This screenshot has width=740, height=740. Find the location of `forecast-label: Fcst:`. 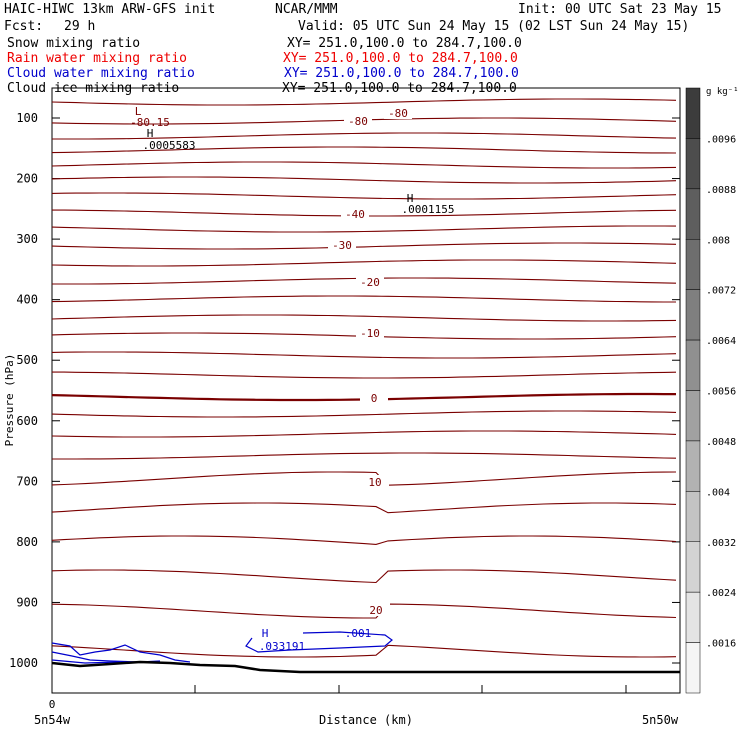

forecast-label: Fcst: is located at coordinates (24, 26).